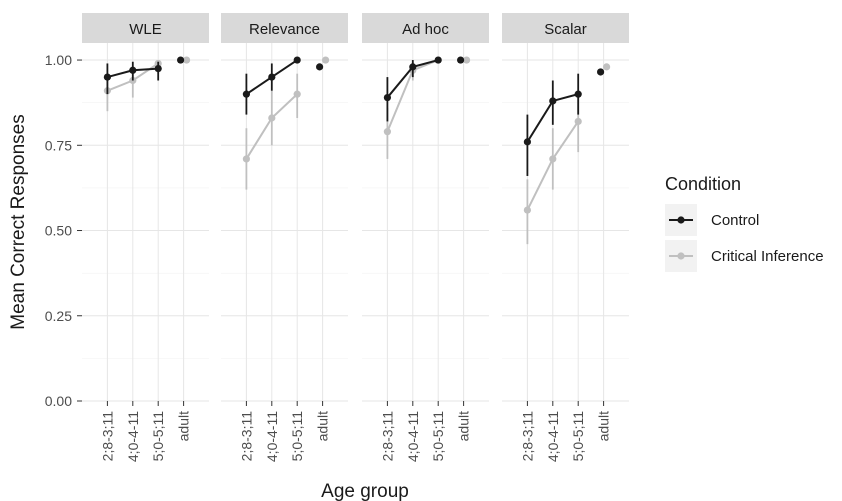 This screenshot has width=842, height=501. I want to click on facet-strip-label: WLE, so click(145, 29).